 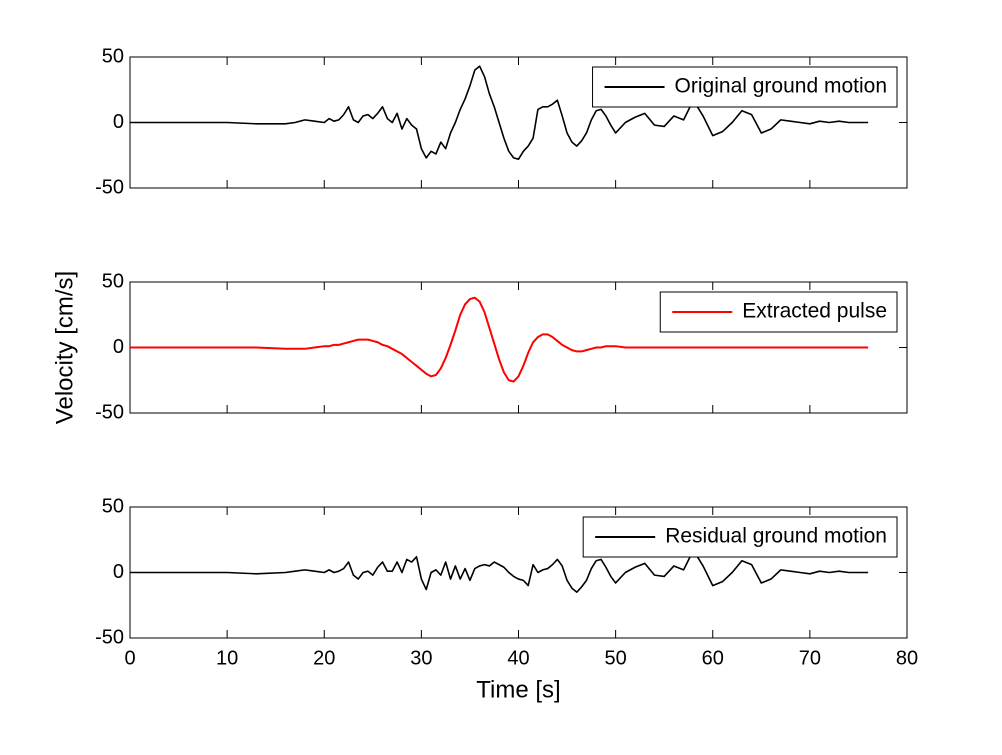 What do you see at coordinates (518, 658) in the screenshot?
I see `x-tick-label: 40` at bounding box center [518, 658].